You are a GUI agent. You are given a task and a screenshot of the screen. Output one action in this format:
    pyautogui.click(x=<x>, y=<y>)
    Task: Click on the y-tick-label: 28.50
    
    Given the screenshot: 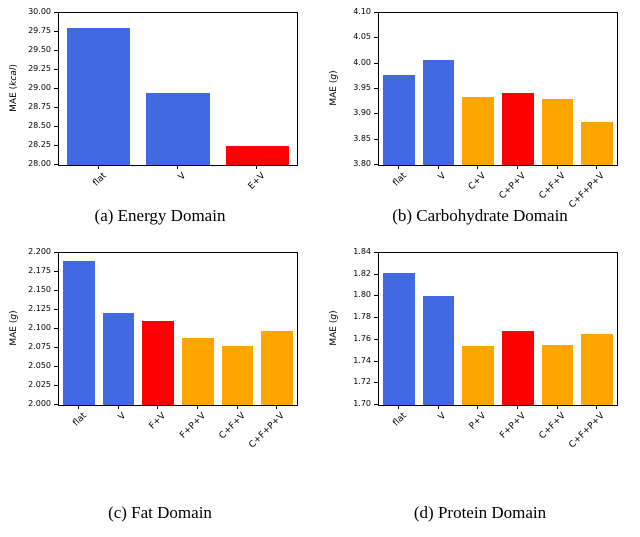 What is the action you would take?
    pyautogui.click(x=39, y=125)
    